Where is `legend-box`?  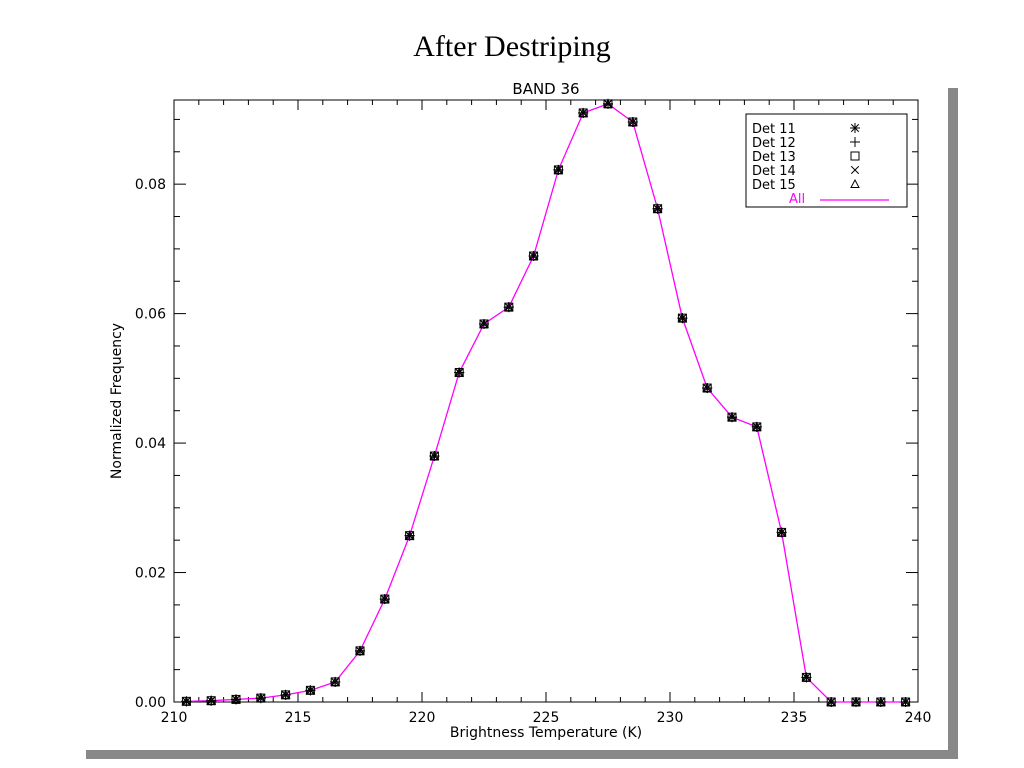
legend-box is located at coordinates (826, 160).